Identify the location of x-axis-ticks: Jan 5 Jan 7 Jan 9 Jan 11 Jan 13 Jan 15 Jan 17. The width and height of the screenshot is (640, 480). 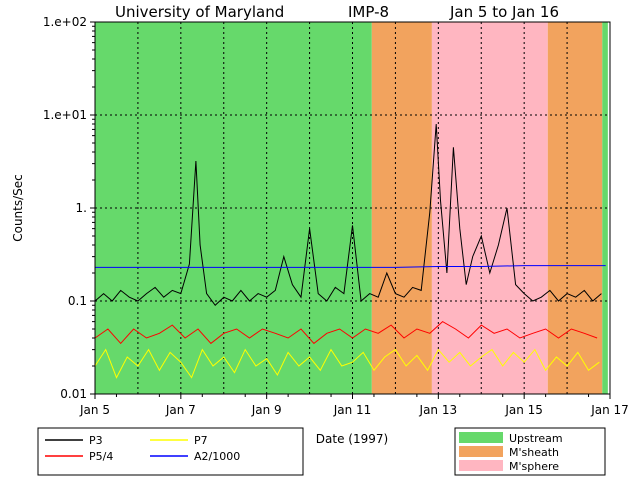
(354, 405).